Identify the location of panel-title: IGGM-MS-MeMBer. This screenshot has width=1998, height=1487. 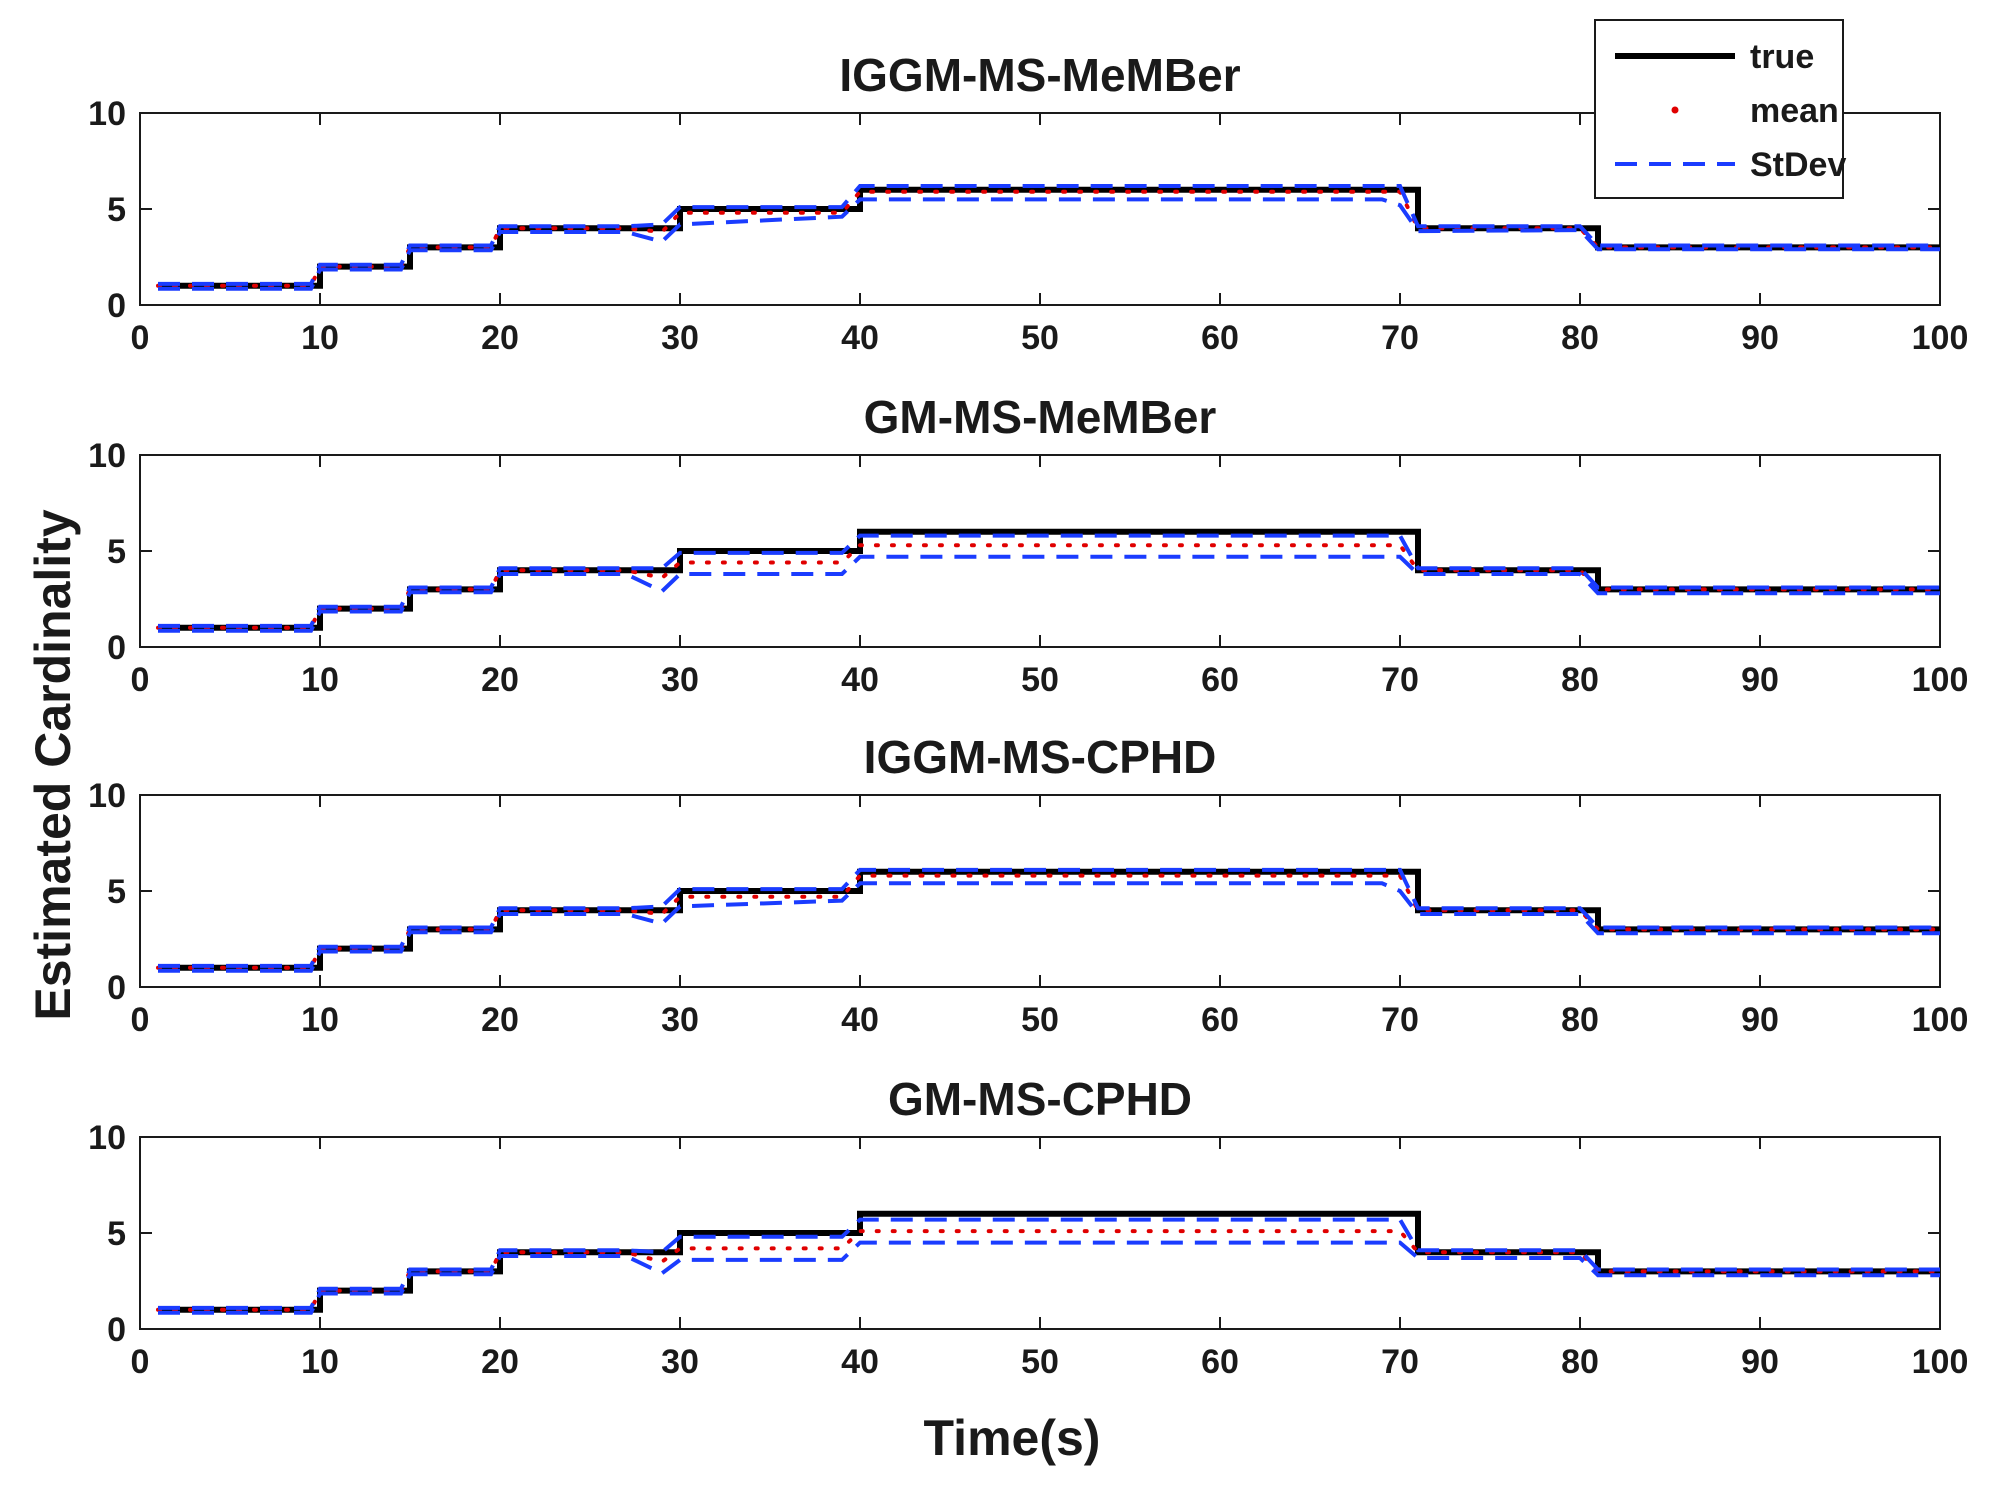
(1039, 75).